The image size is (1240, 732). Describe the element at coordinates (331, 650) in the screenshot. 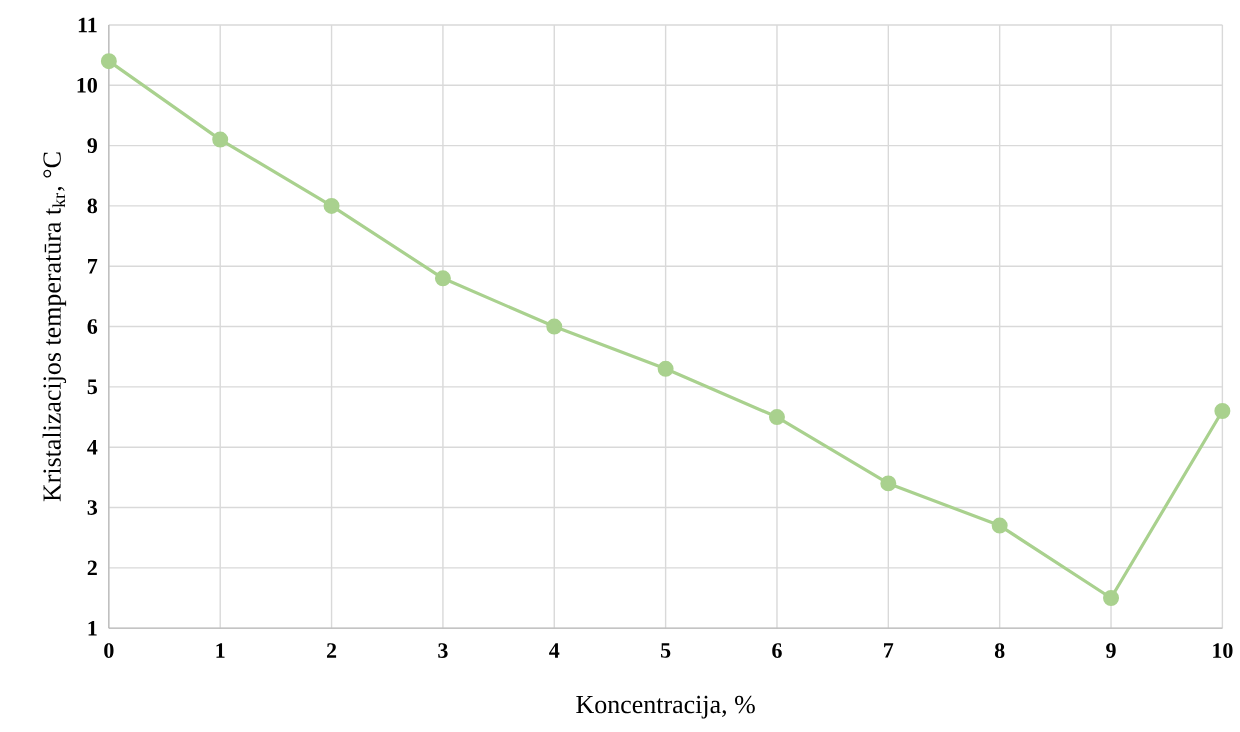

I see `x-tick-label: 2` at that location.